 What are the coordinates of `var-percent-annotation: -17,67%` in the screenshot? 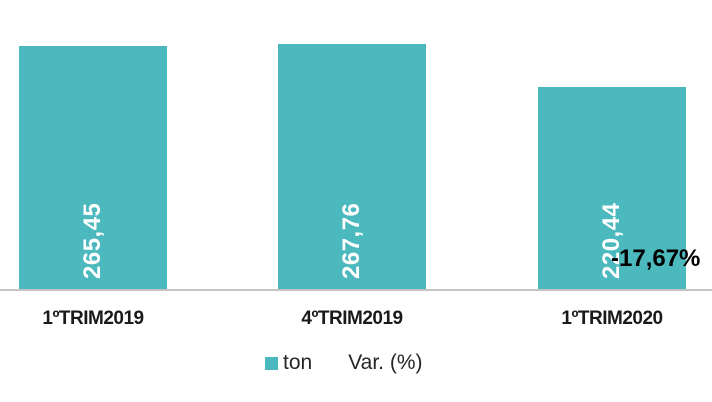 It's located at (656, 258).